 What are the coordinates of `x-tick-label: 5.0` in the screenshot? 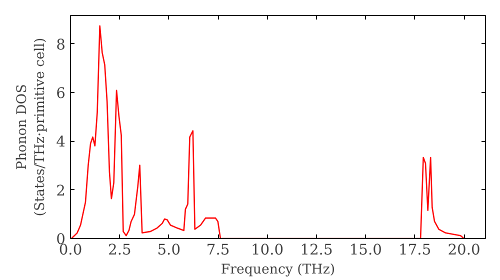 It's located at (169, 250).